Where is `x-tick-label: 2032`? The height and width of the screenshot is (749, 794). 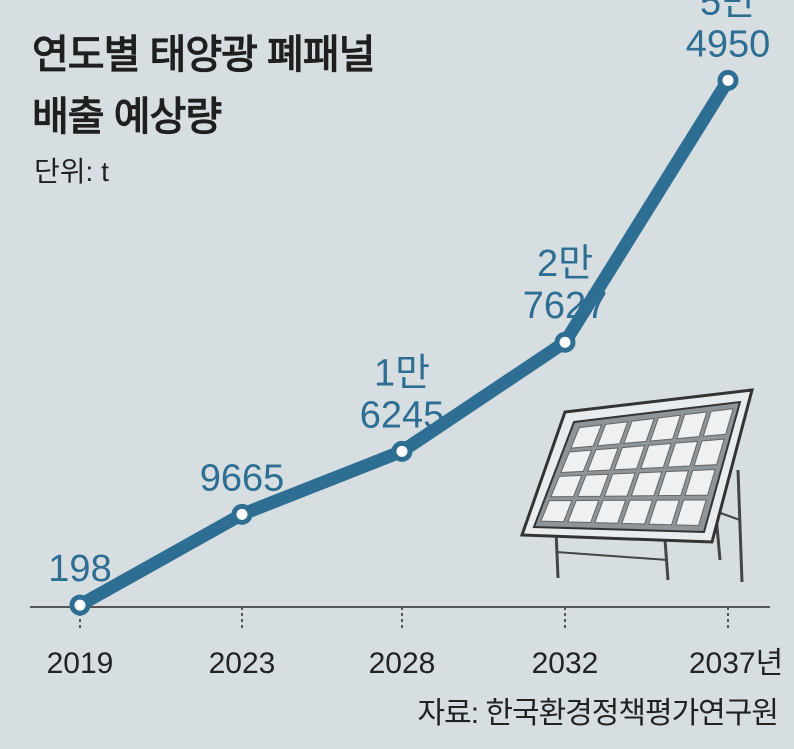
x-tick-label: 2032 is located at coordinates (565, 663).